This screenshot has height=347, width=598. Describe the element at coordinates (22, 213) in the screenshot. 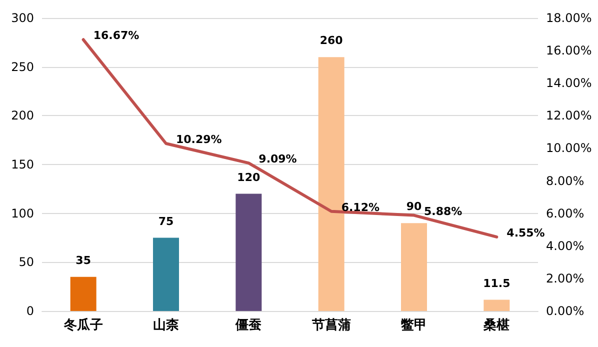

I see `y-tick-label: 100` at that location.